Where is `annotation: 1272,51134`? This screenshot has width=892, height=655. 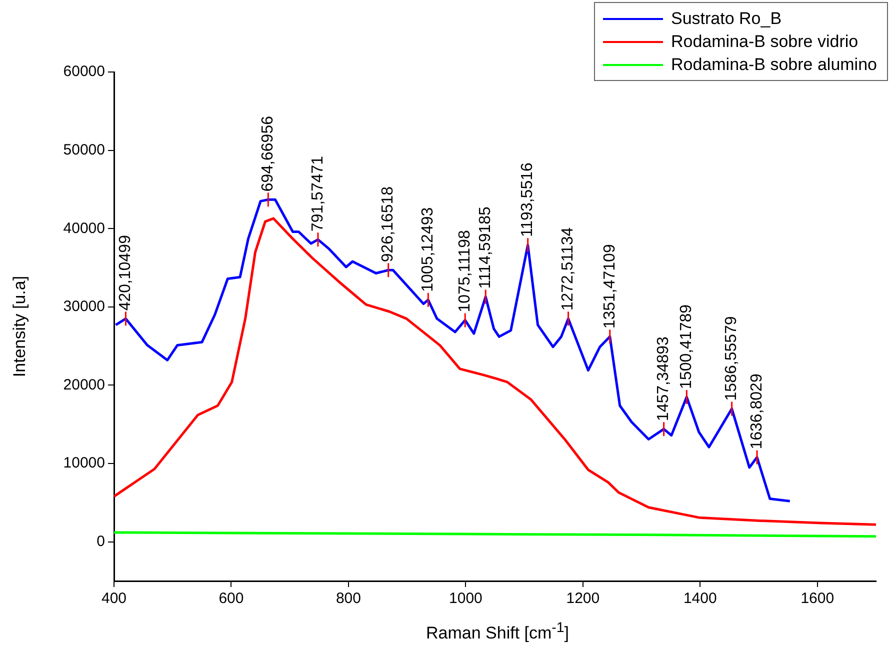 annotation: 1272,51134 is located at coordinates (568, 269).